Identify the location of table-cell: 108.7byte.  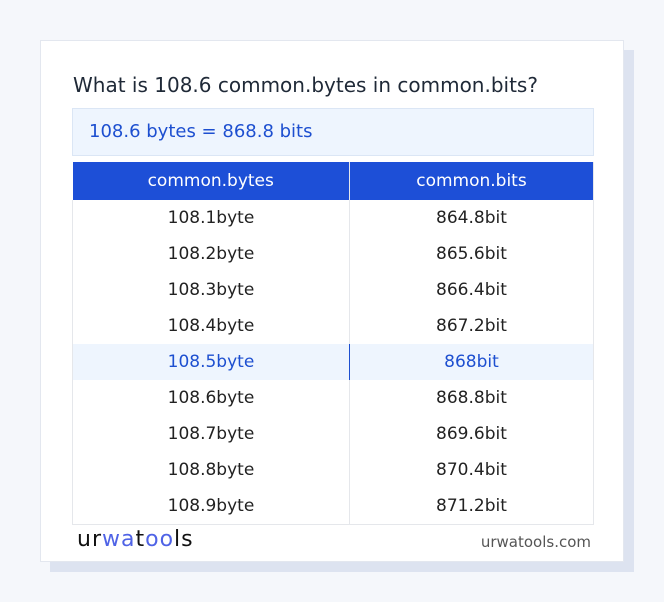
(211, 434).